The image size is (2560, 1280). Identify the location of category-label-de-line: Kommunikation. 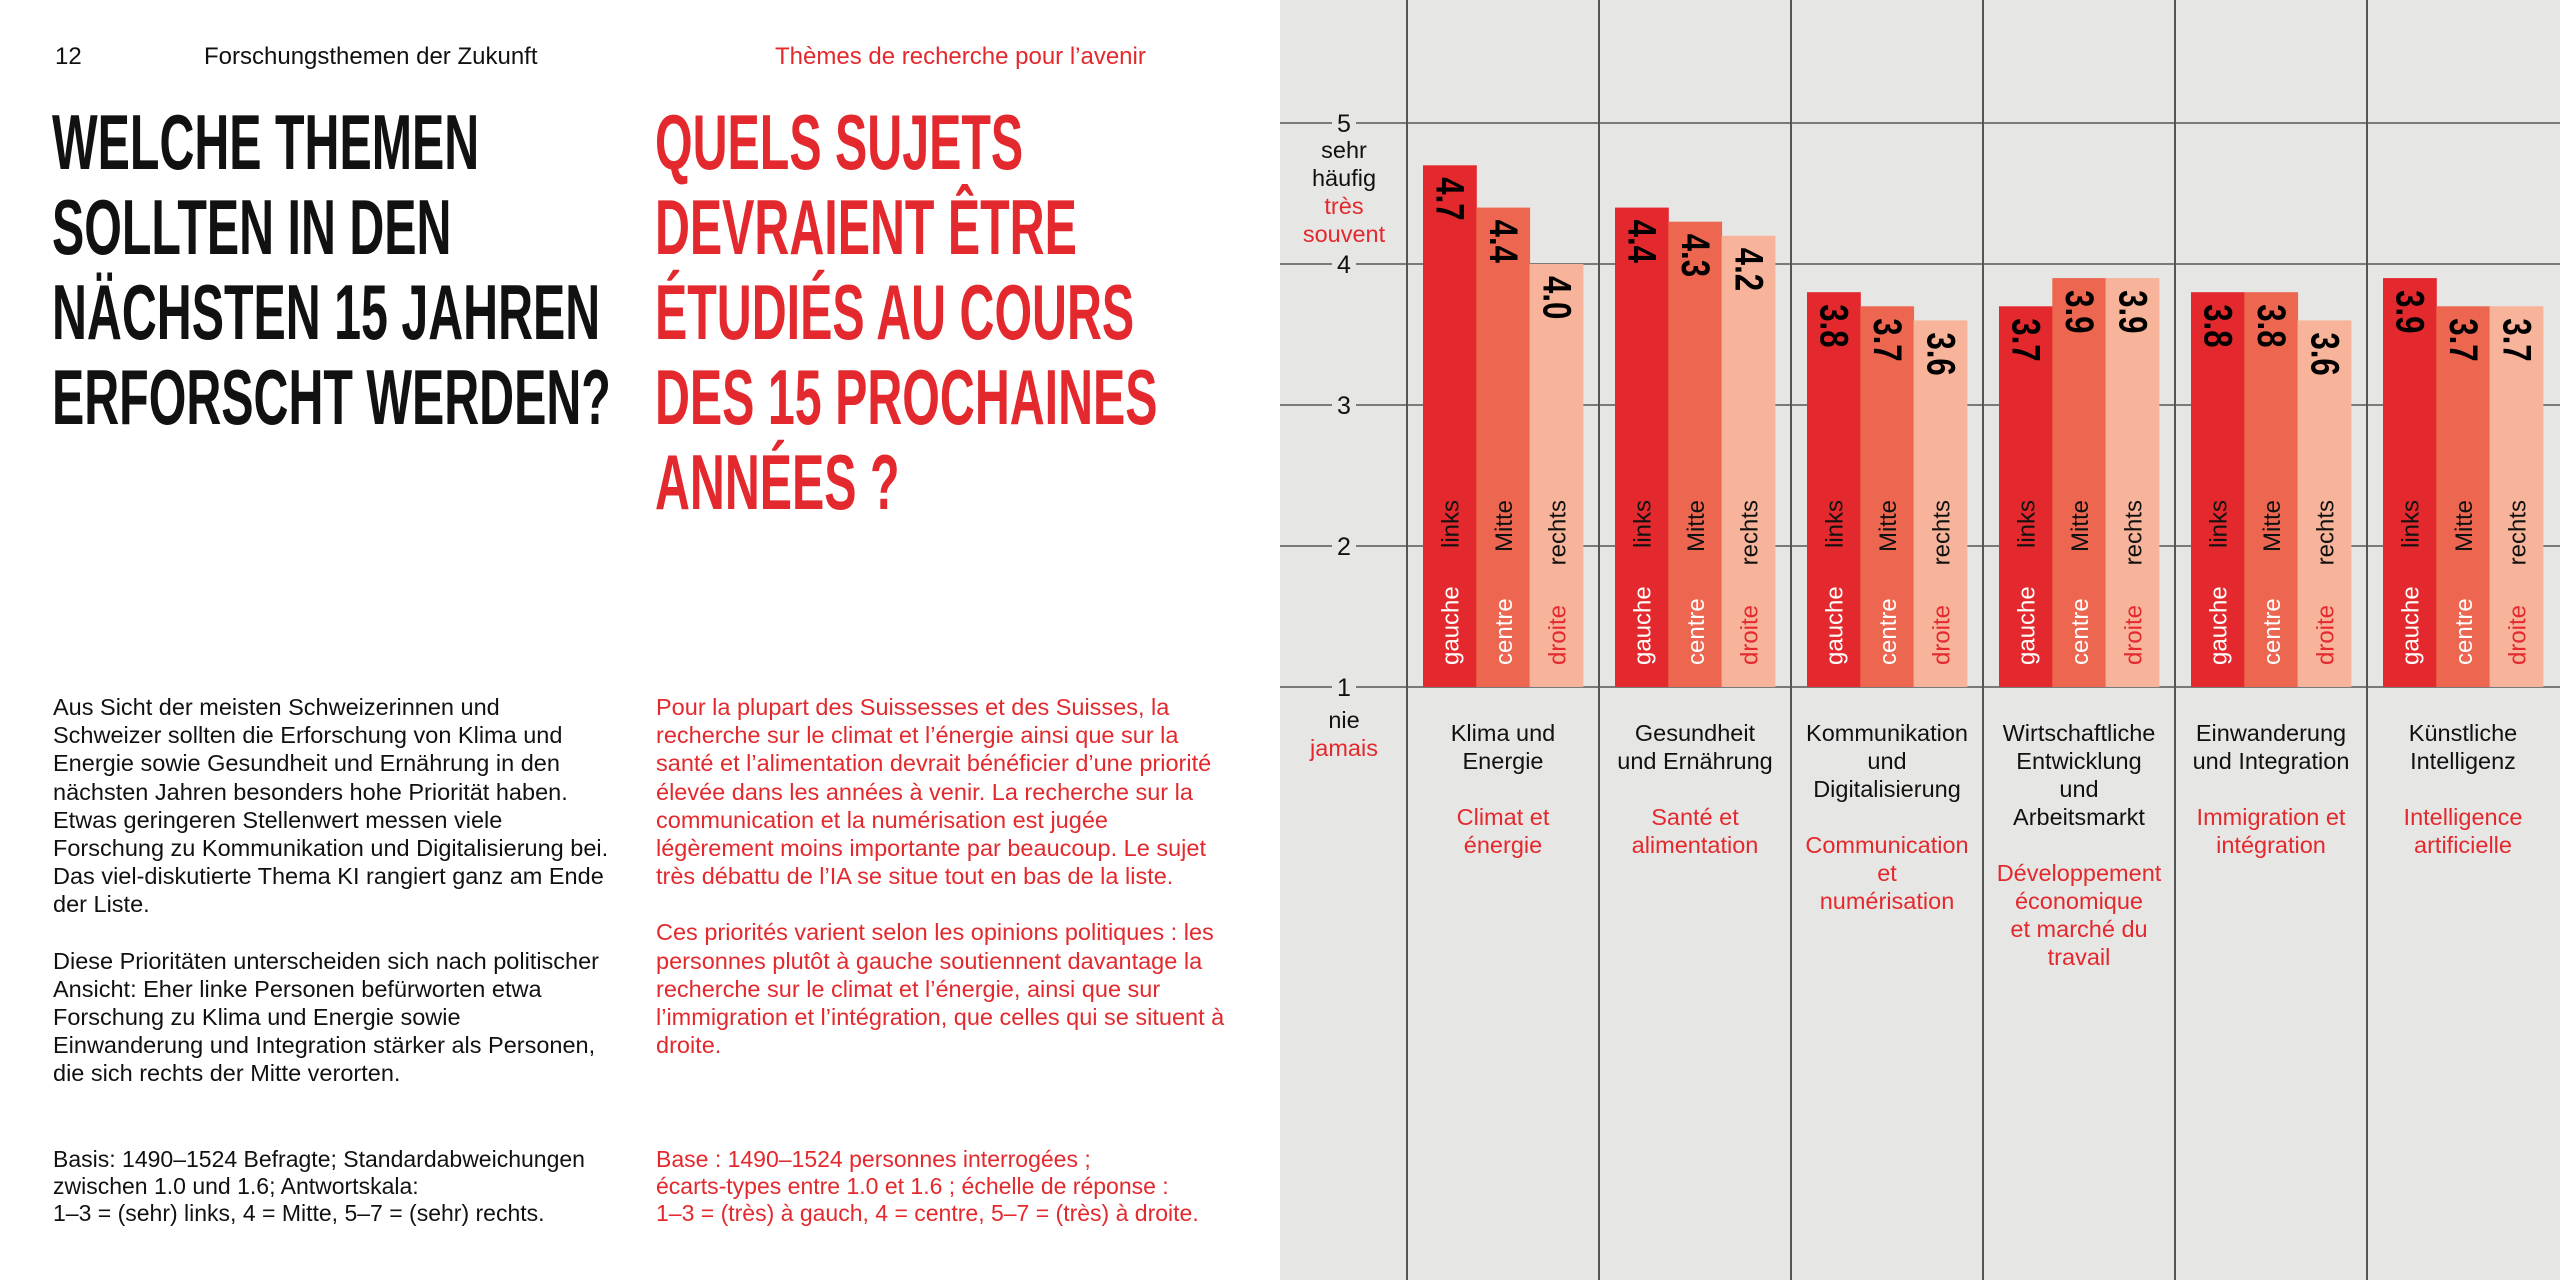
(1887, 733).